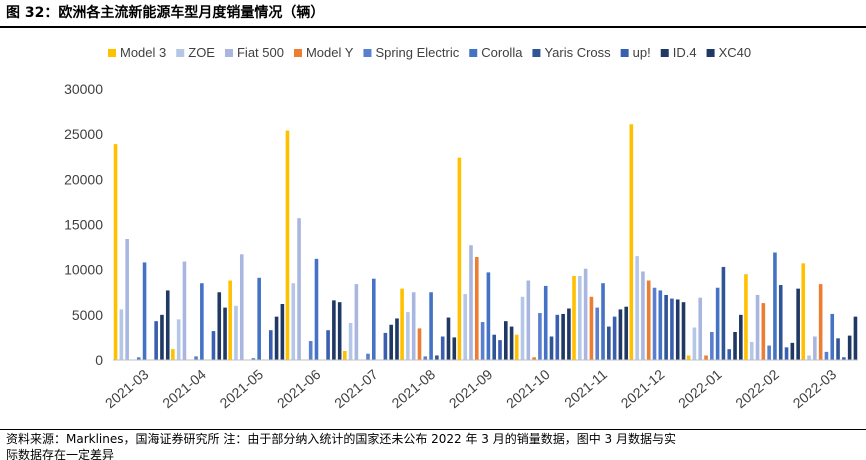 The image size is (866, 460). What do you see at coordinates (83, 134) in the screenshot?
I see `y-tick-label-5: 25000` at bounding box center [83, 134].